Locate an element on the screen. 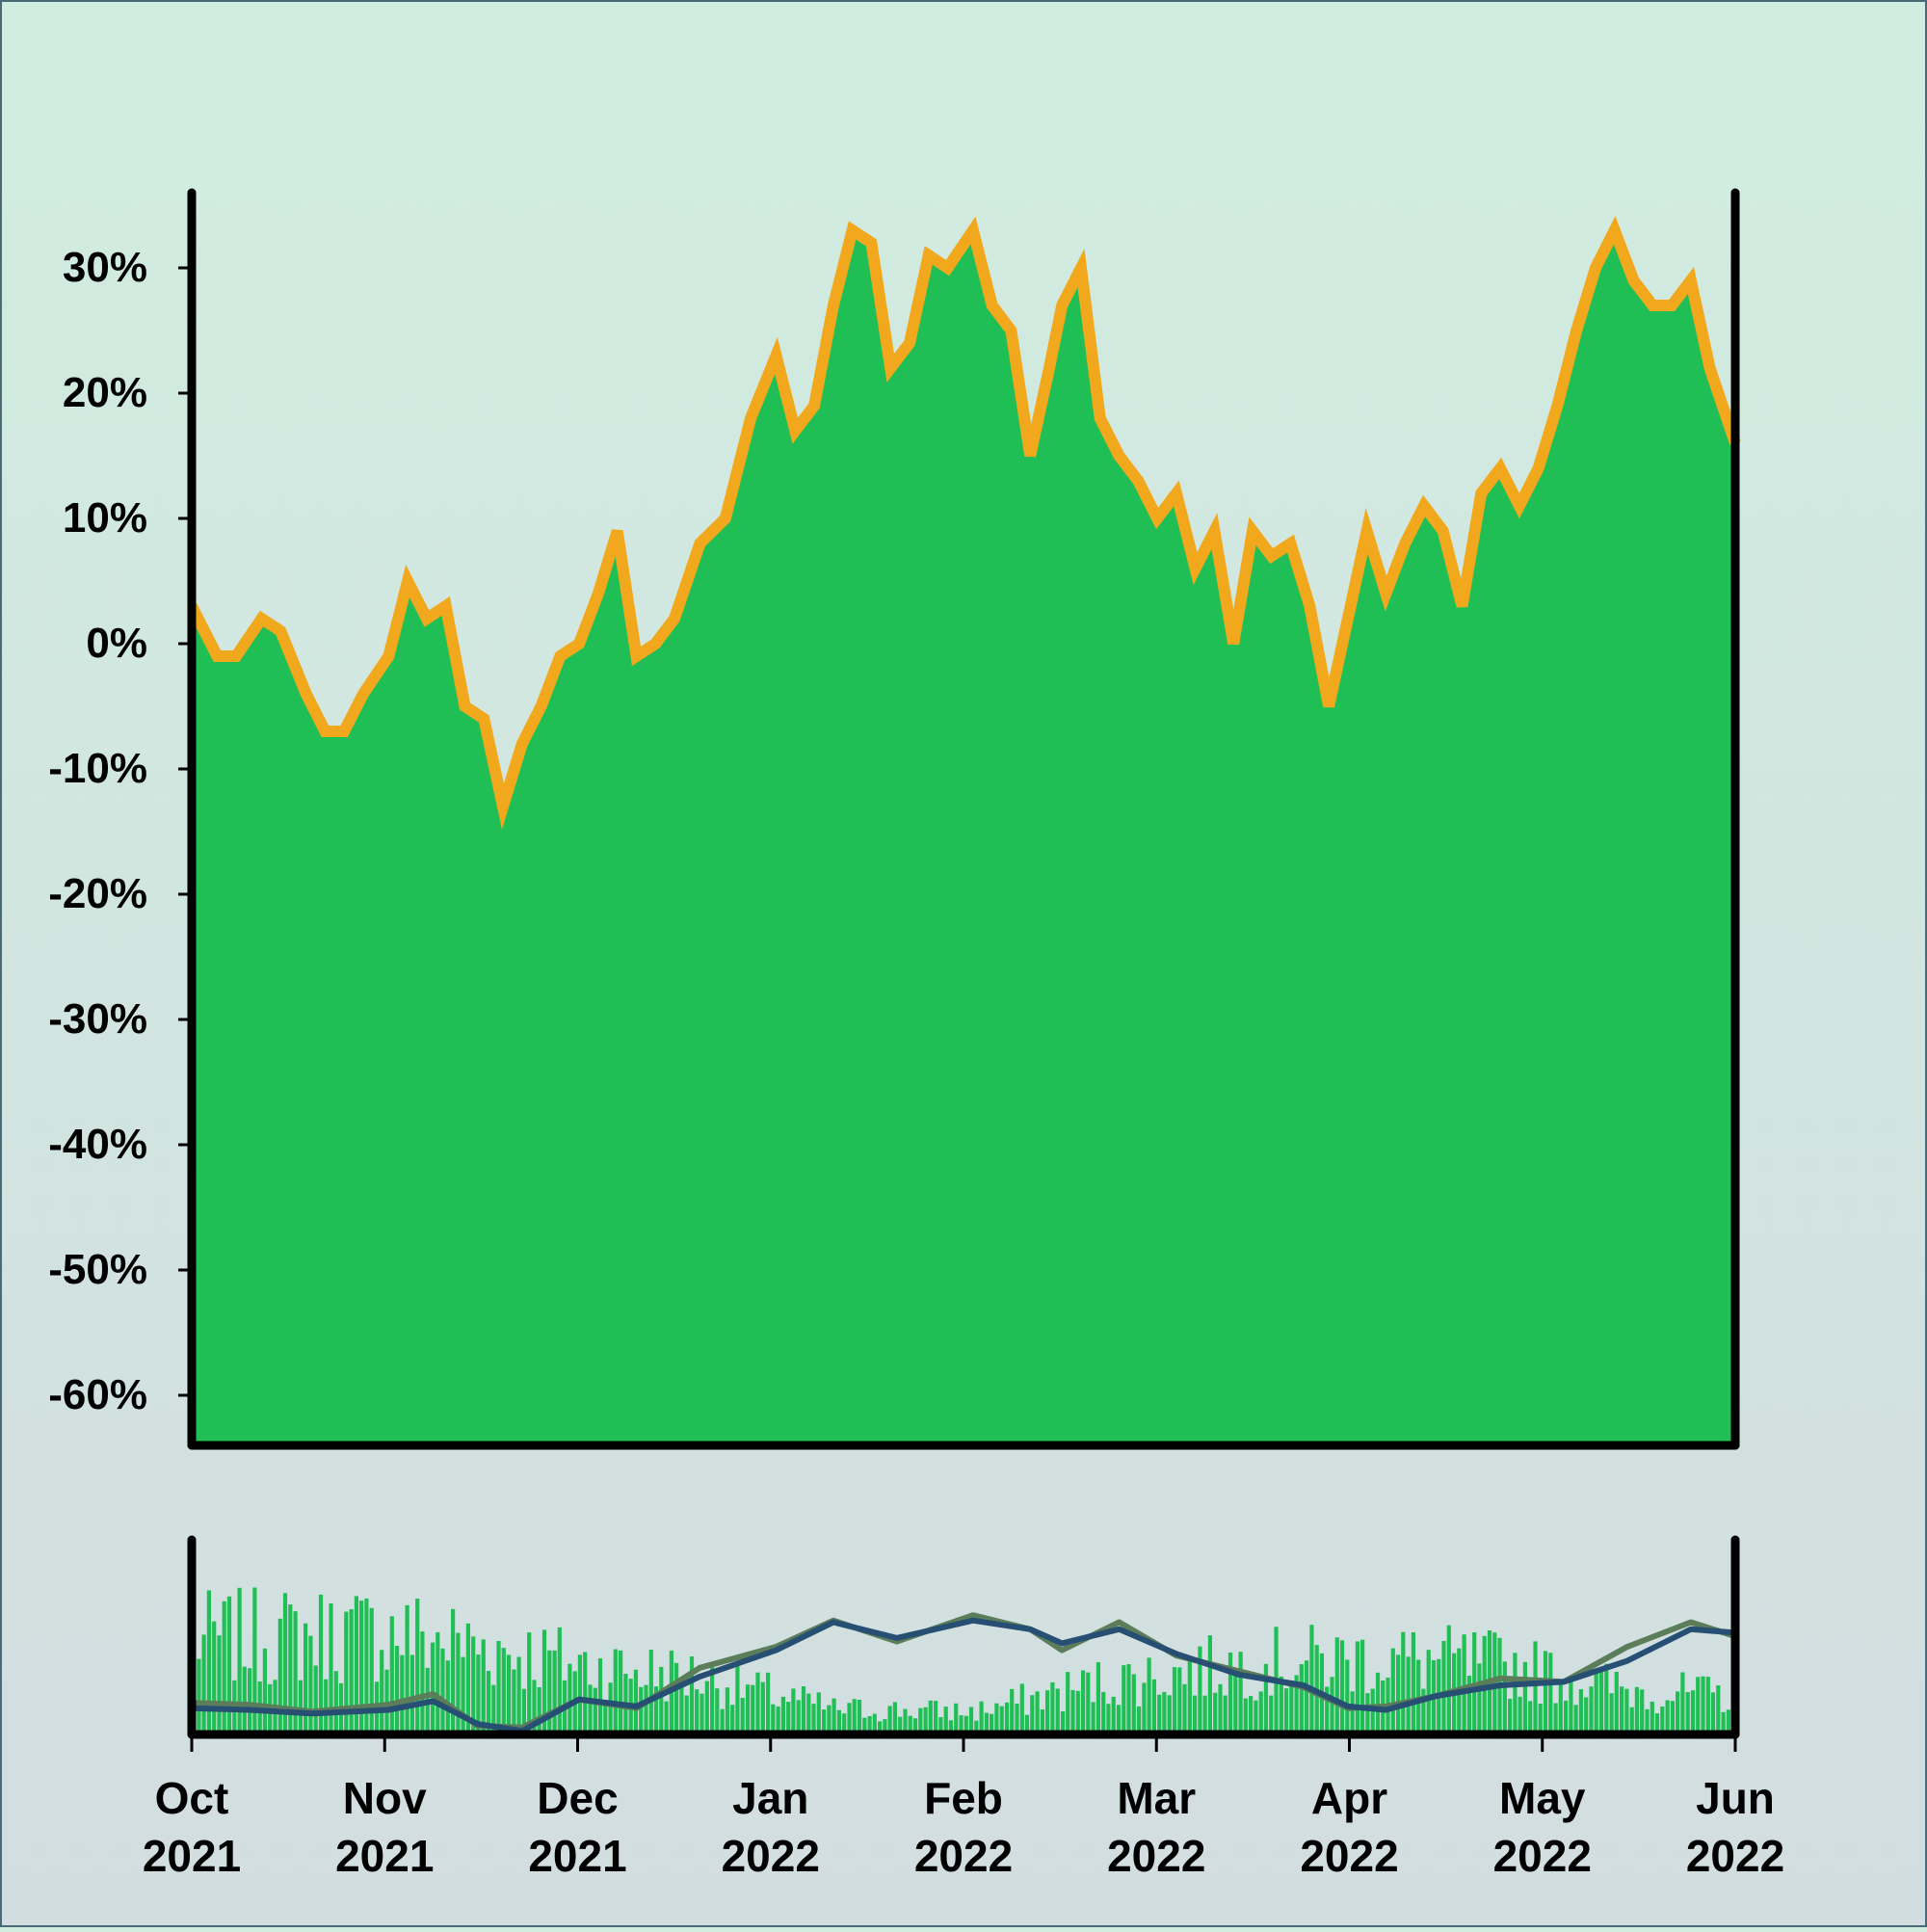 The image size is (1927, 1932). slow-average-line is located at coordinates (963, 1675).